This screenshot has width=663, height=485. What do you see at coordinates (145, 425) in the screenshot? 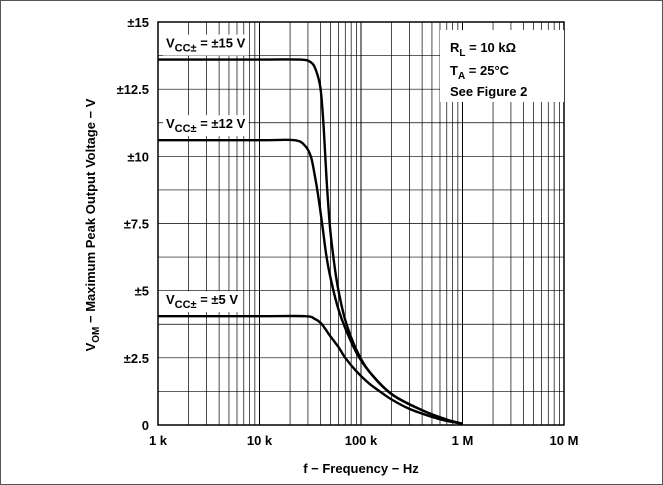
I see `y-tick-label: 0` at bounding box center [145, 425].